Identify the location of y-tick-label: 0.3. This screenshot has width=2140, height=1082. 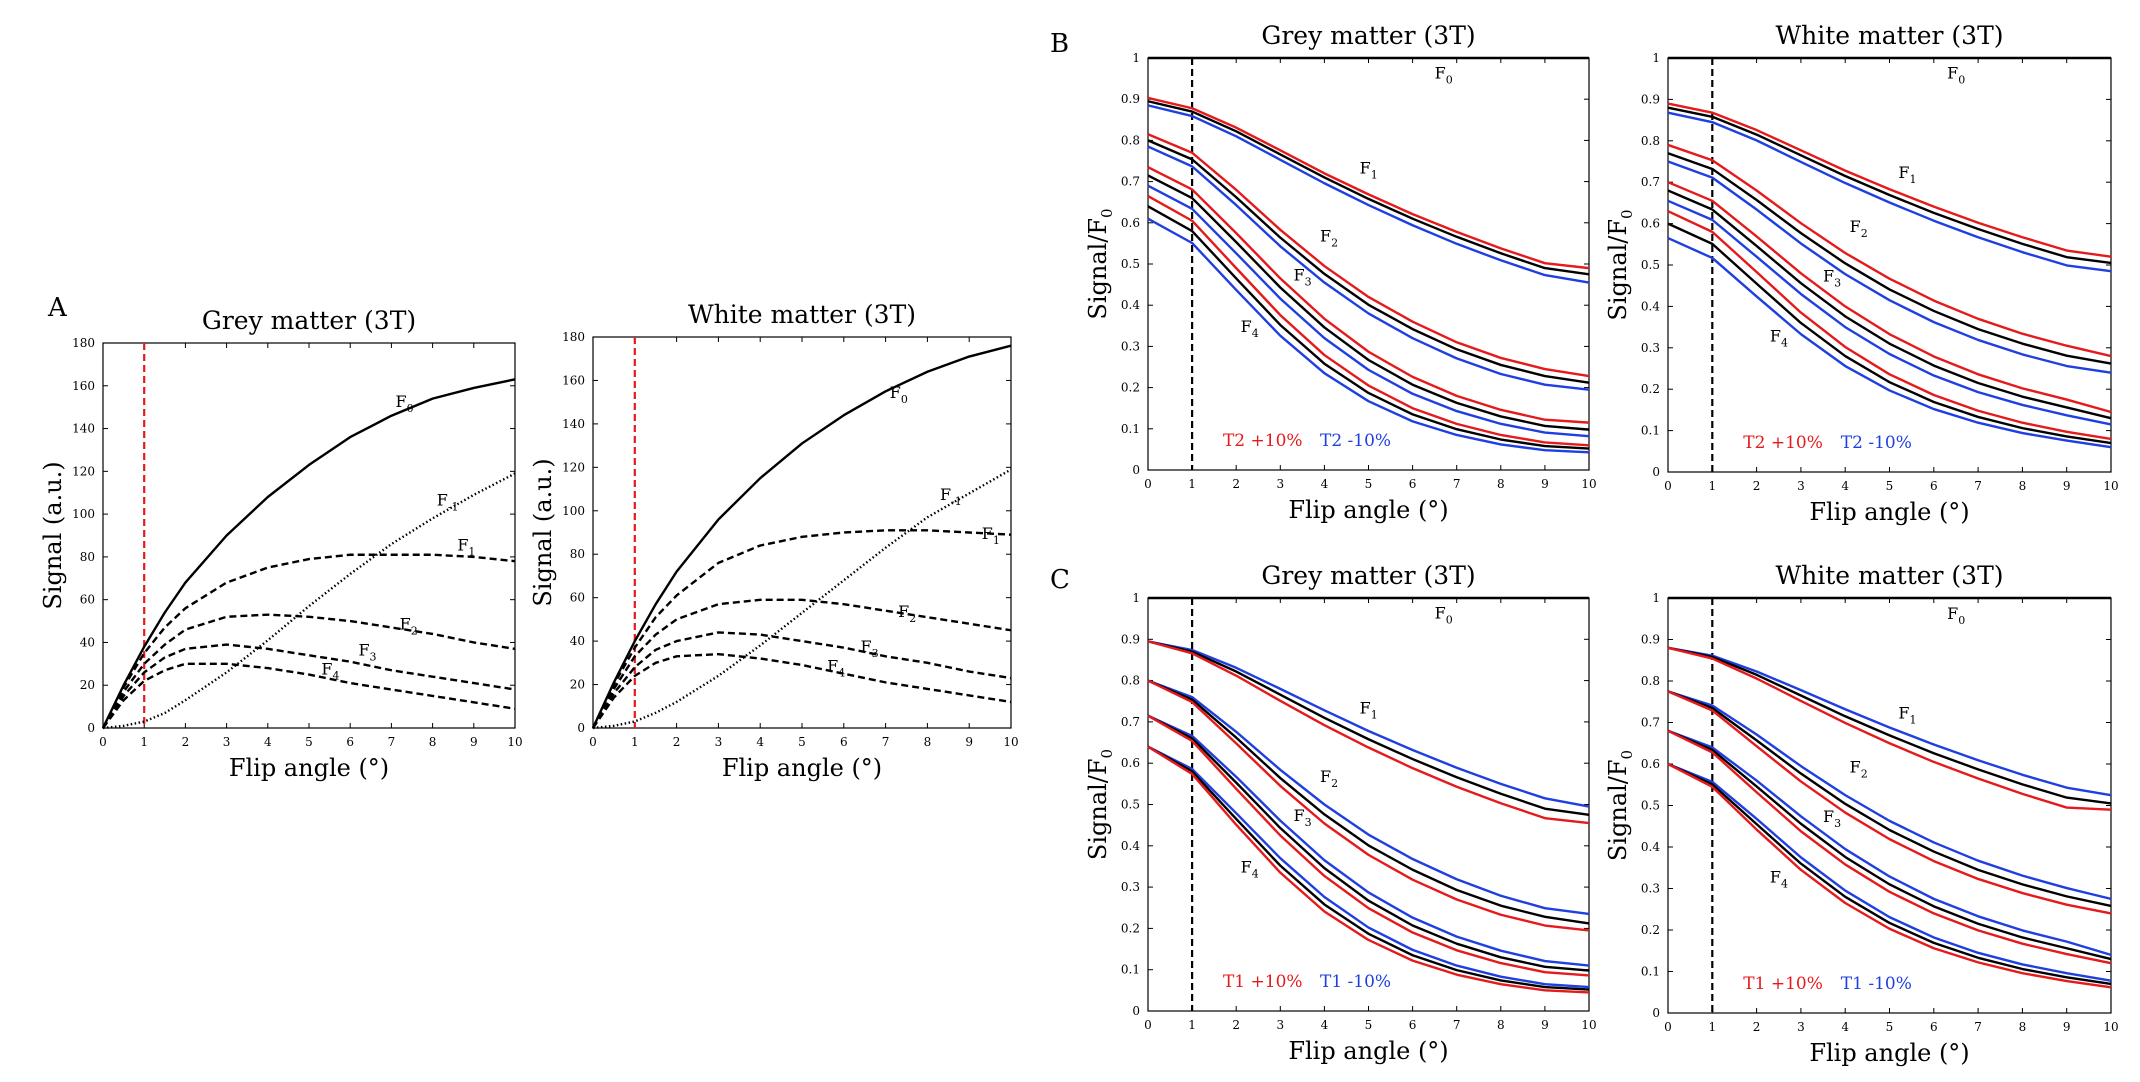
(1650, 889).